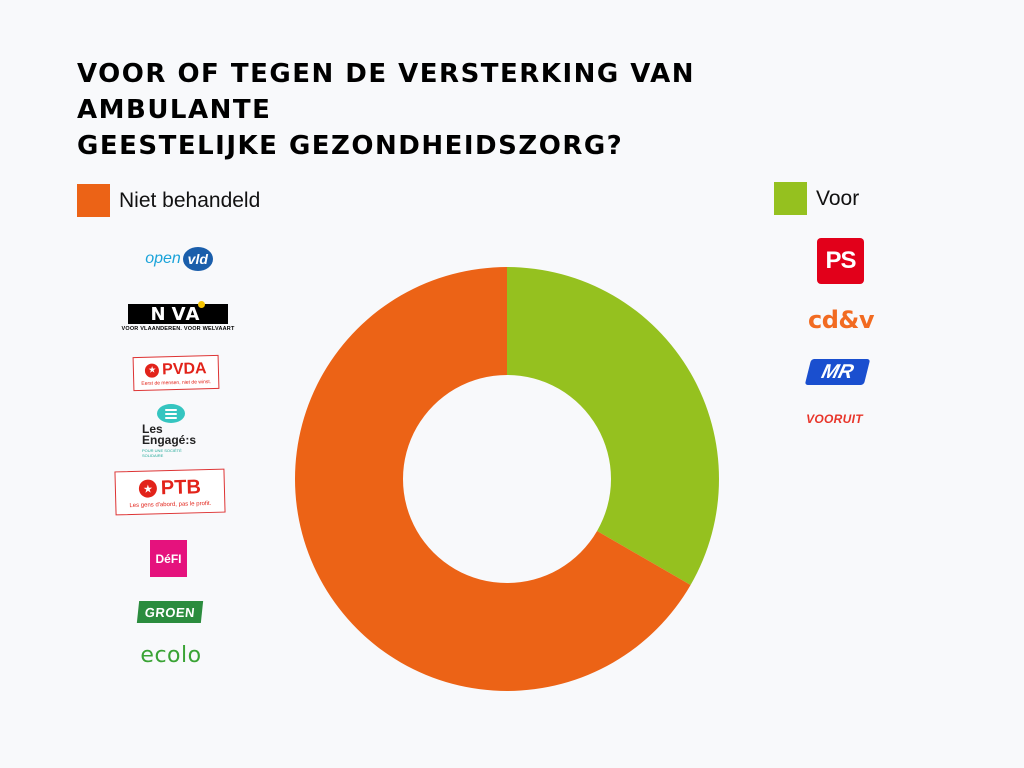 Image resolution: width=1024 pixels, height=768 pixels. Describe the element at coordinates (350, 146) in the screenshot. I see `chart-title-line-2: GEESTELIJKE GEZONDHEIDSZORG?` at that location.